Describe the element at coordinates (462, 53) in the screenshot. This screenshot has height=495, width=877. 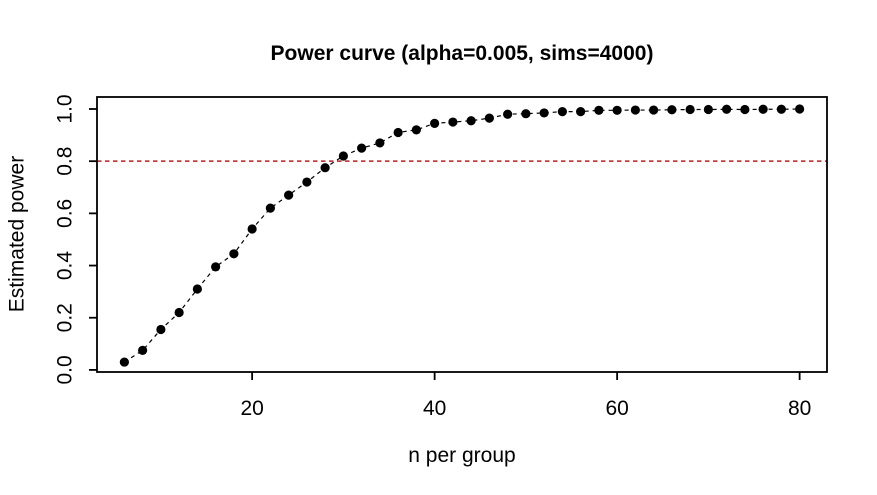
I see `chart-title: Power curve (alpha=0.005, sims=4000)` at that location.